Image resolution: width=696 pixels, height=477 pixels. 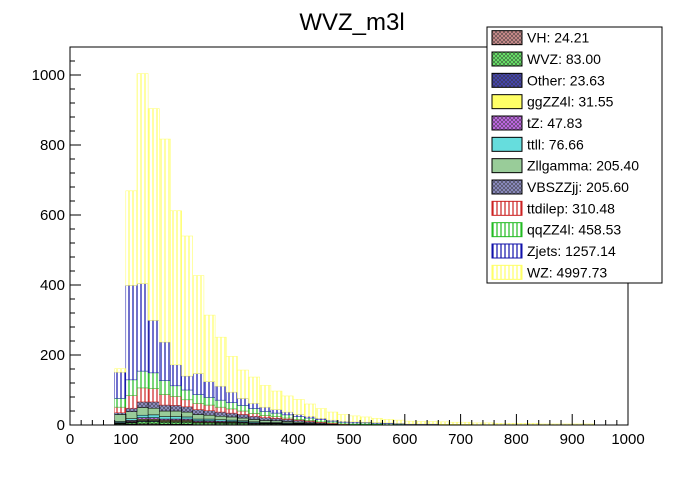 I want to click on y-tick-label: 400, so click(x=52, y=285).